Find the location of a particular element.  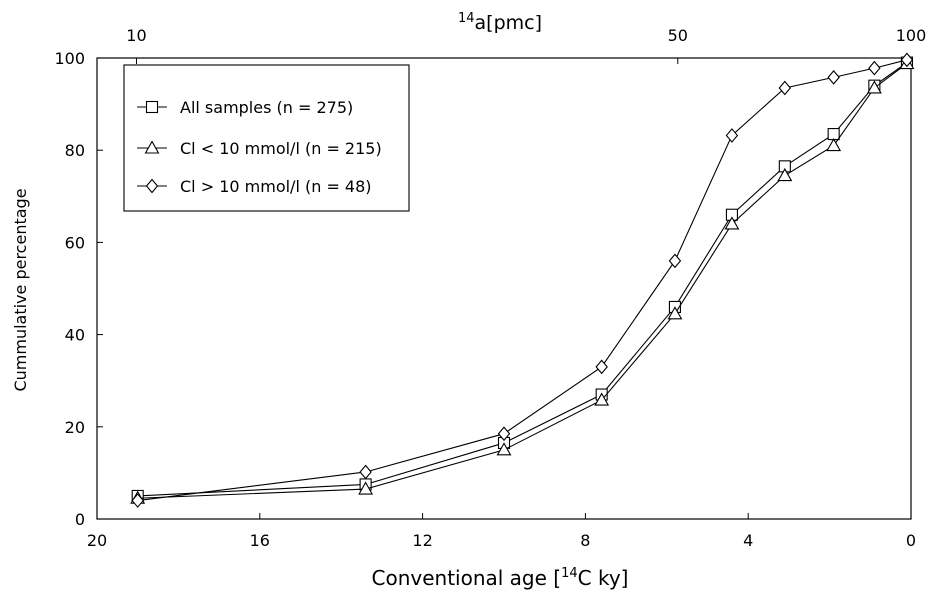

x-tick-label: 8 is located at coordinates (585, 540).